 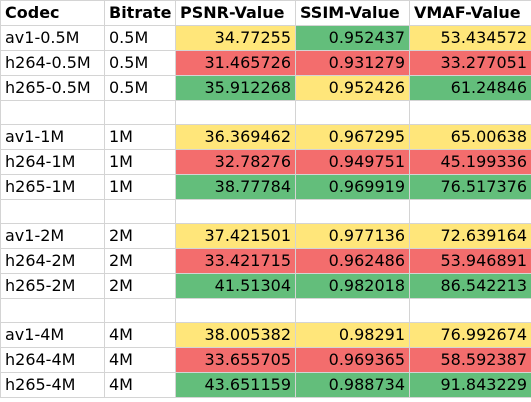 What do you see at coordinates (140, 13) in the screenshot?
I see `header-bitrate: Bitrate` at bounding box center [140, 13].